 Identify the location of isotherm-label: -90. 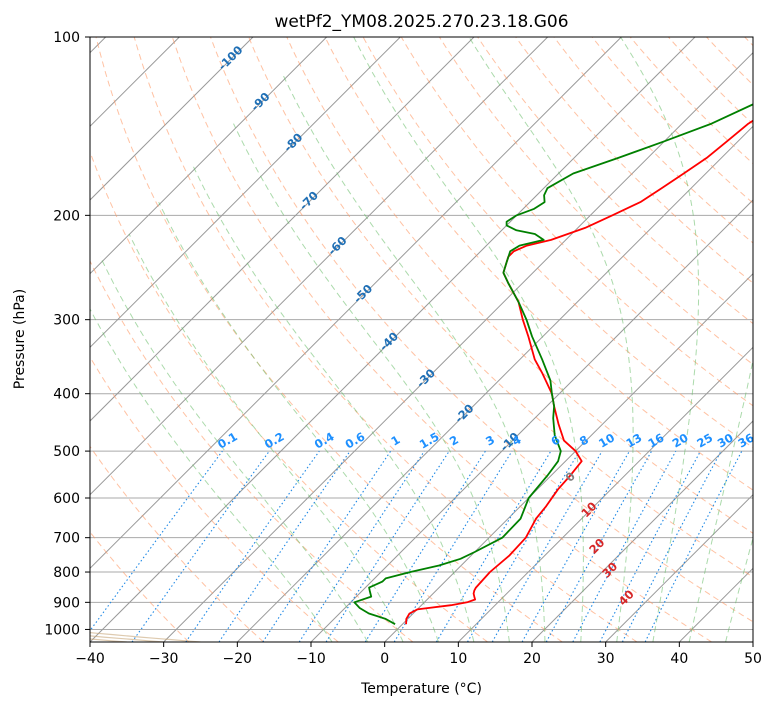
(260, 101).